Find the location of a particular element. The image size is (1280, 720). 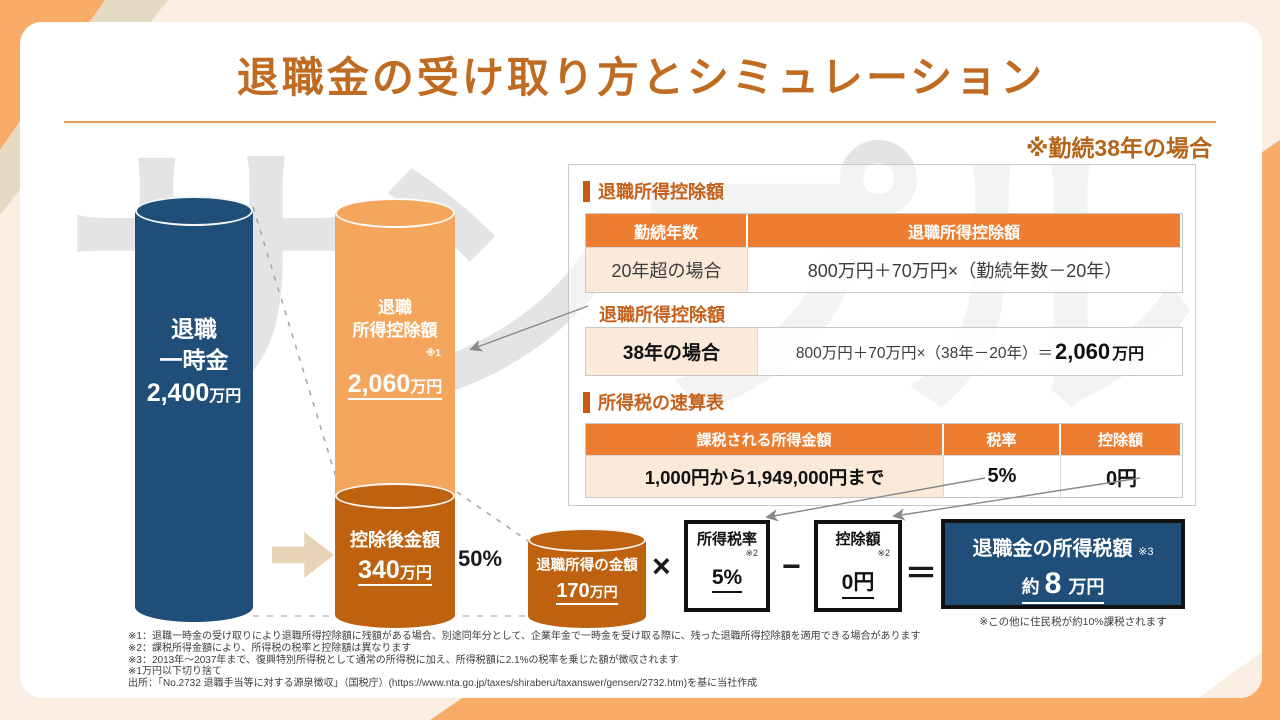

table3-header-rate: 税率 is located at coordinates (1002, 439).